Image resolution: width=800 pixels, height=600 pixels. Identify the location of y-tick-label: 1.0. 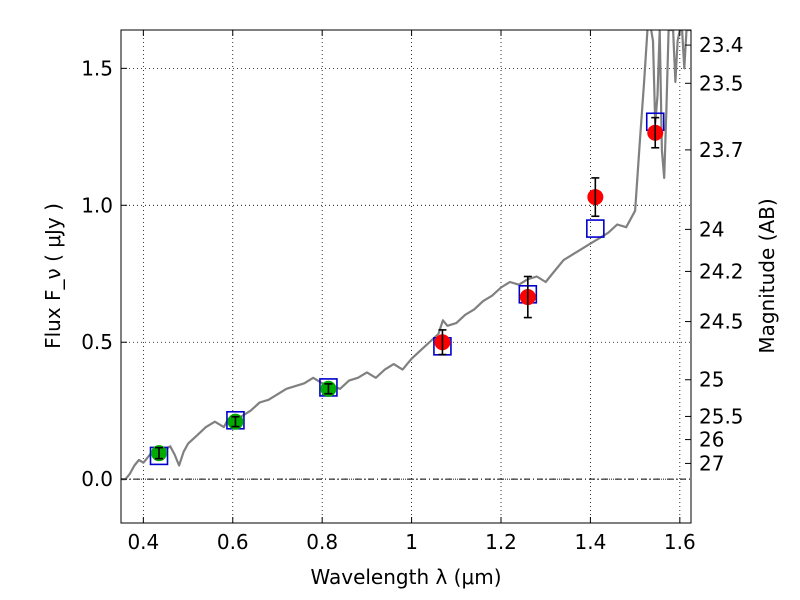
(97, 205).